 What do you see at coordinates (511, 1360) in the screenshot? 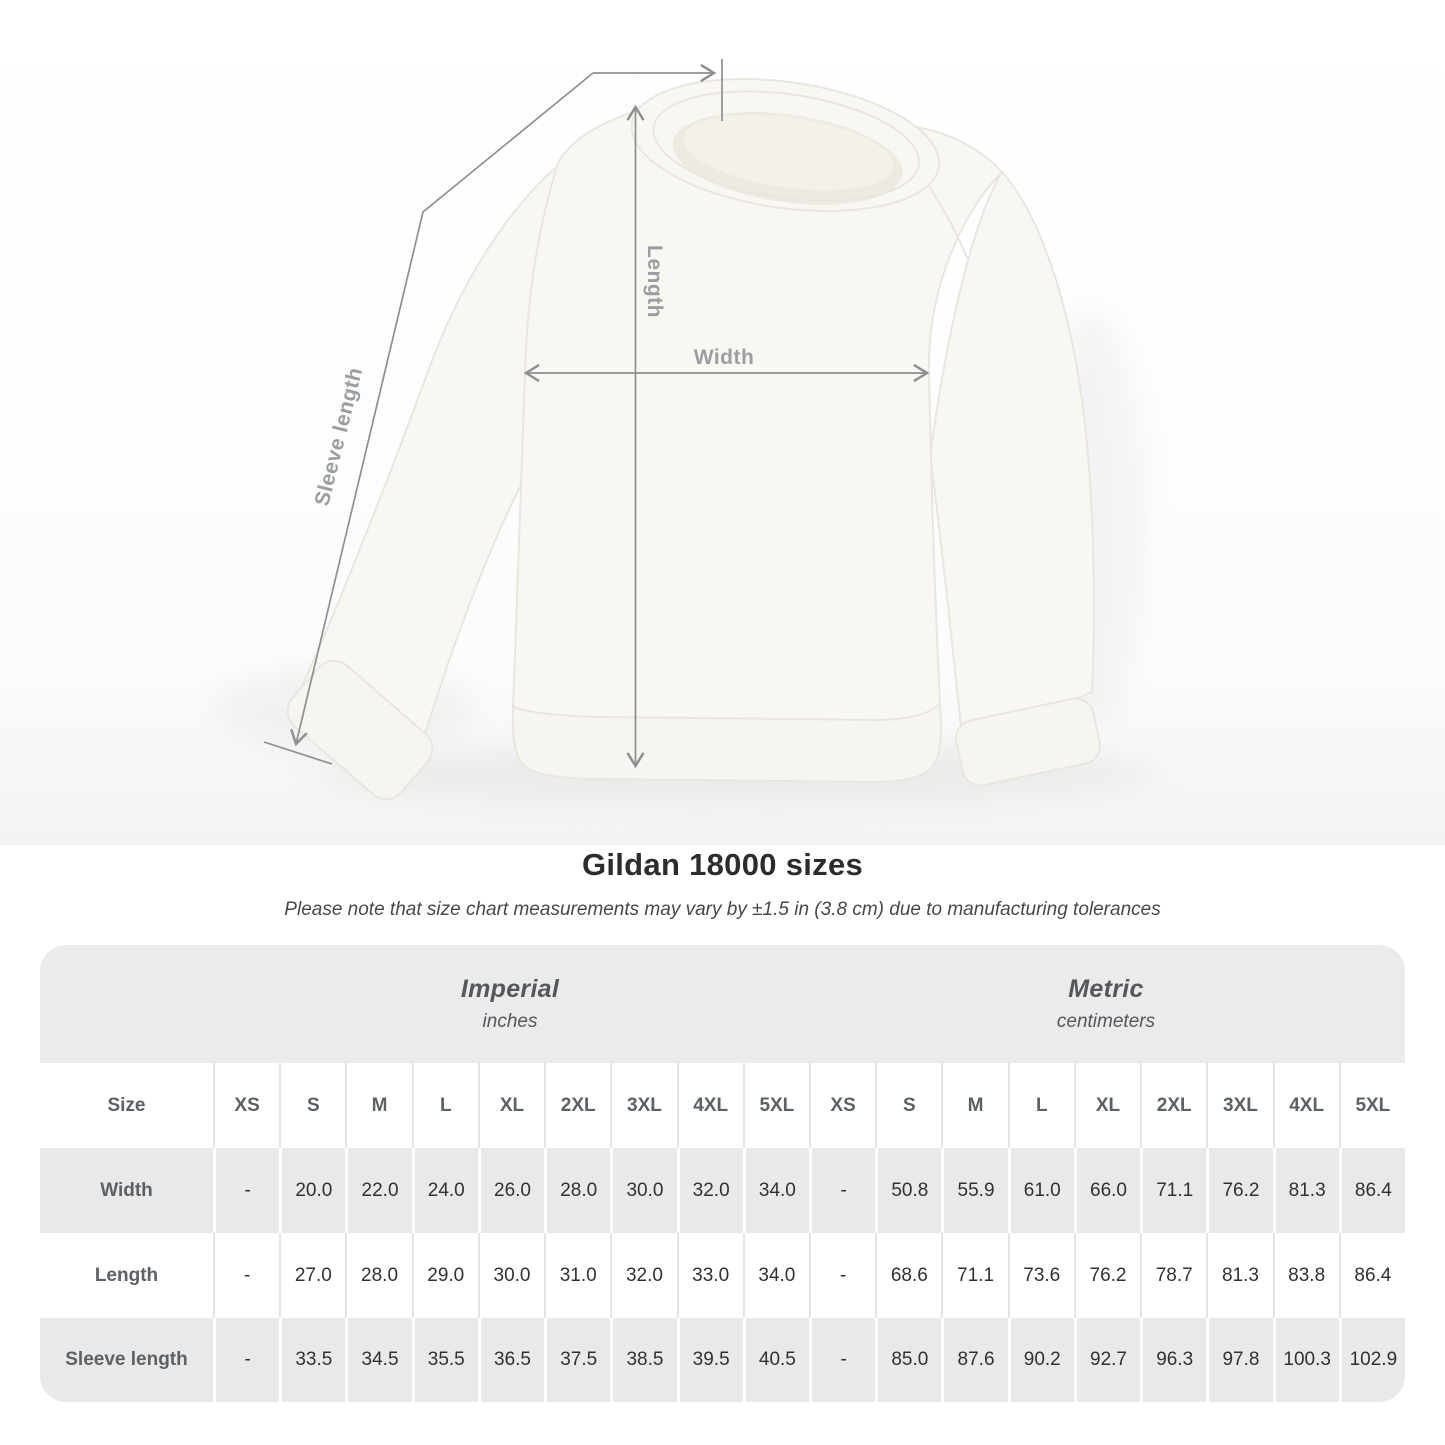
I see `table-cell: 36.5` at bounding box center [511, 1360].